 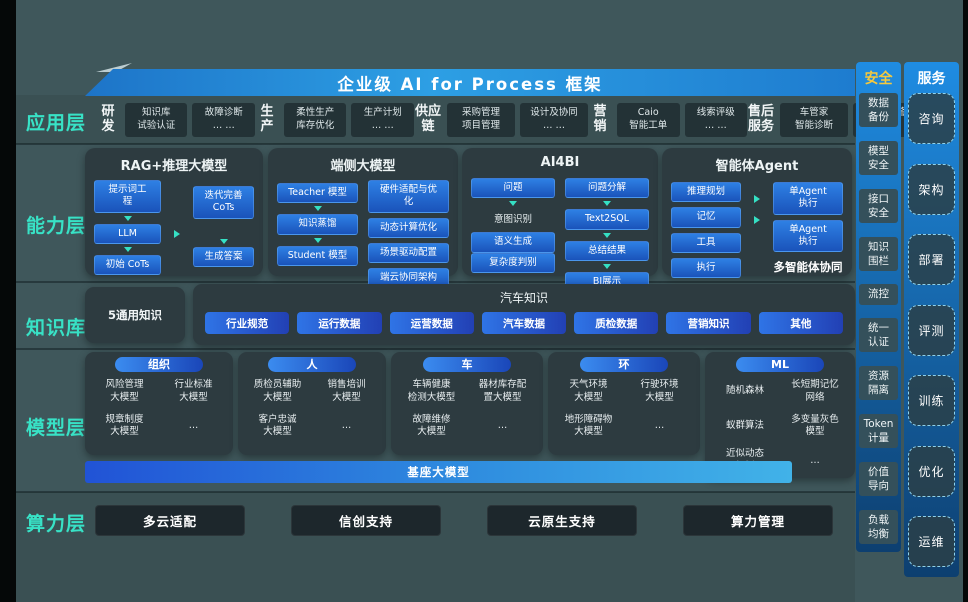 I want to click on service-strip: 服务 咨询 架构 部署 评测 训练 优化 运维, so click(x=931, y=319).